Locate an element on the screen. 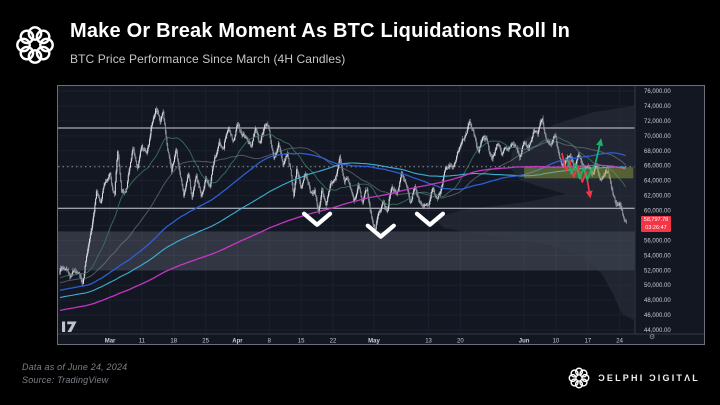 This screenshot has height=405, width=720. svg-text: 24 is located at coordinates (619, 342).